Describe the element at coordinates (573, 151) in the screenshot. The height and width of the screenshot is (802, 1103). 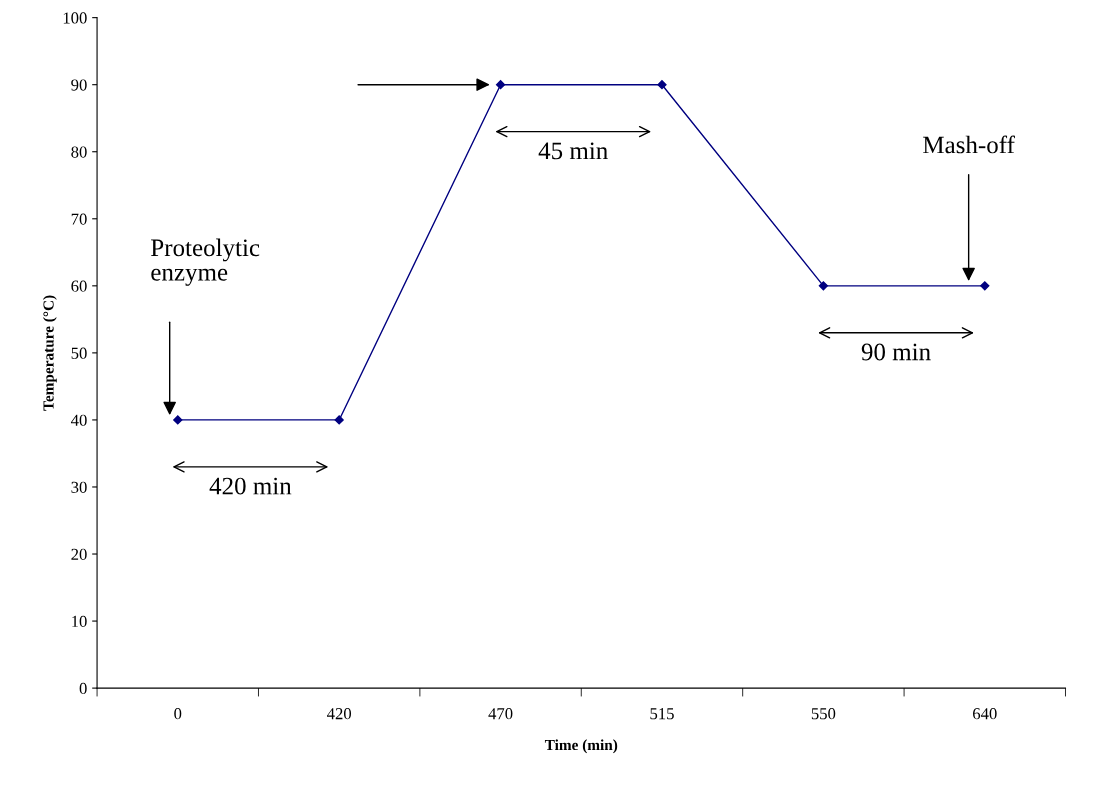
I see `annotation: 45 min` at that location.